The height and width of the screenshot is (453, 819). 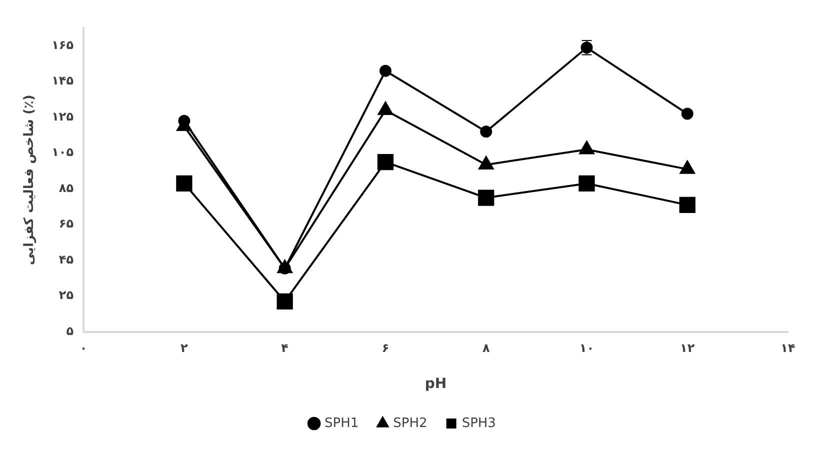 I want to click on x-tick-label: ۱۲, so click(x=688, y=348).